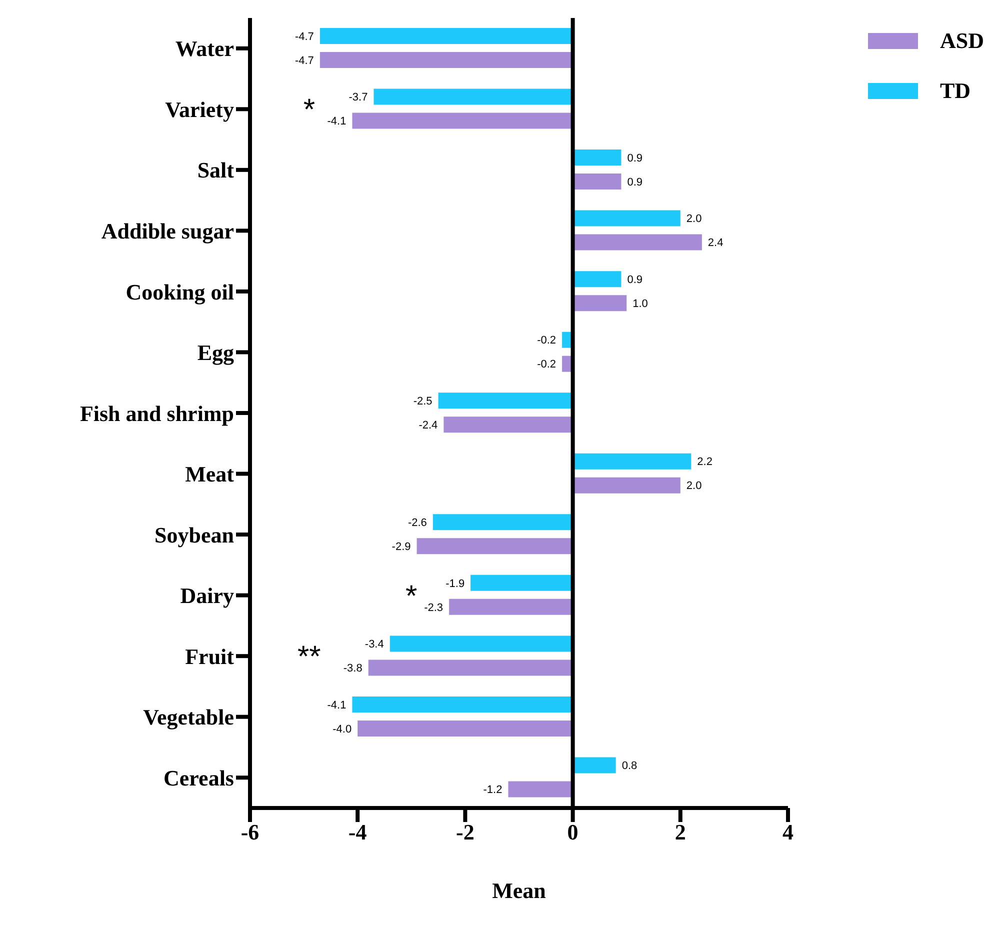 The height and width of the screenshot is (929, 991). Describe the element at coordinates (788, 832) in the screenshot. I see `x-tick-label: 4` at that location.